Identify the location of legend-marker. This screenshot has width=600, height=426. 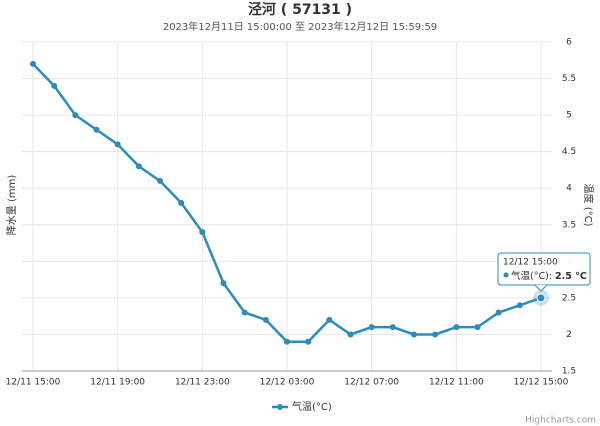
(280, 407).